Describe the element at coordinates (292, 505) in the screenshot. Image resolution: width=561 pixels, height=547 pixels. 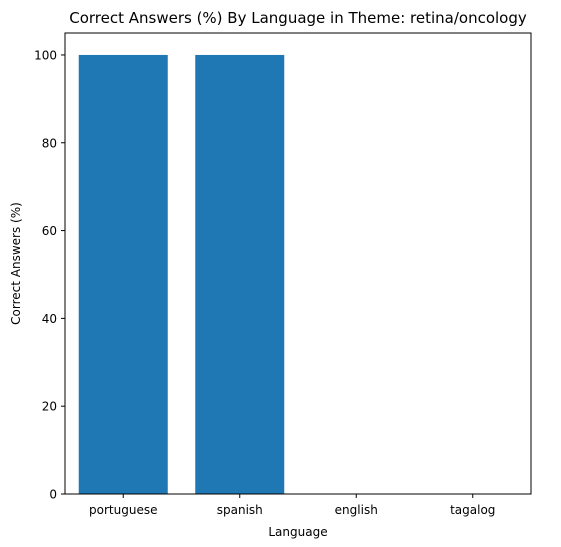
I see `x-axis-ticks: portuguese spanish english tagalog` at that location.